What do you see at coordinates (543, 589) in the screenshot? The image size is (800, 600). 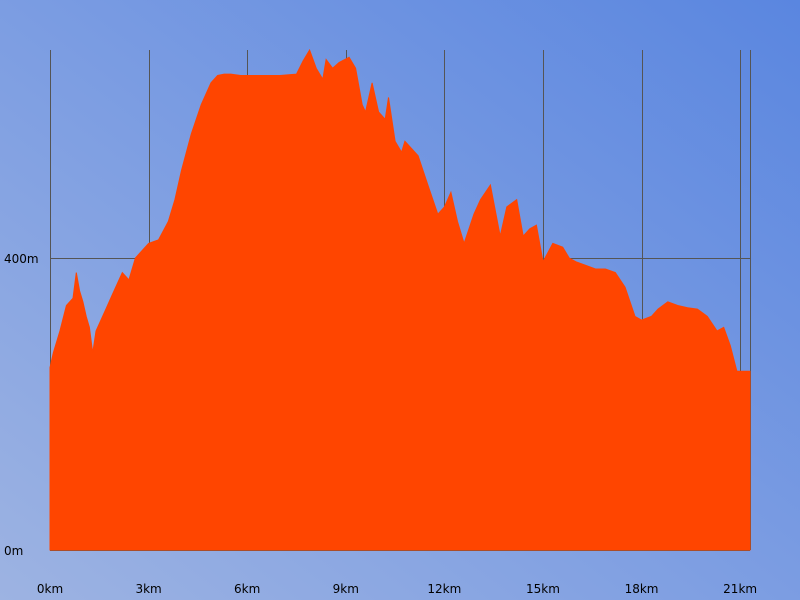 I see `x-tick-label: 15km` at bounding box center [543, 589].